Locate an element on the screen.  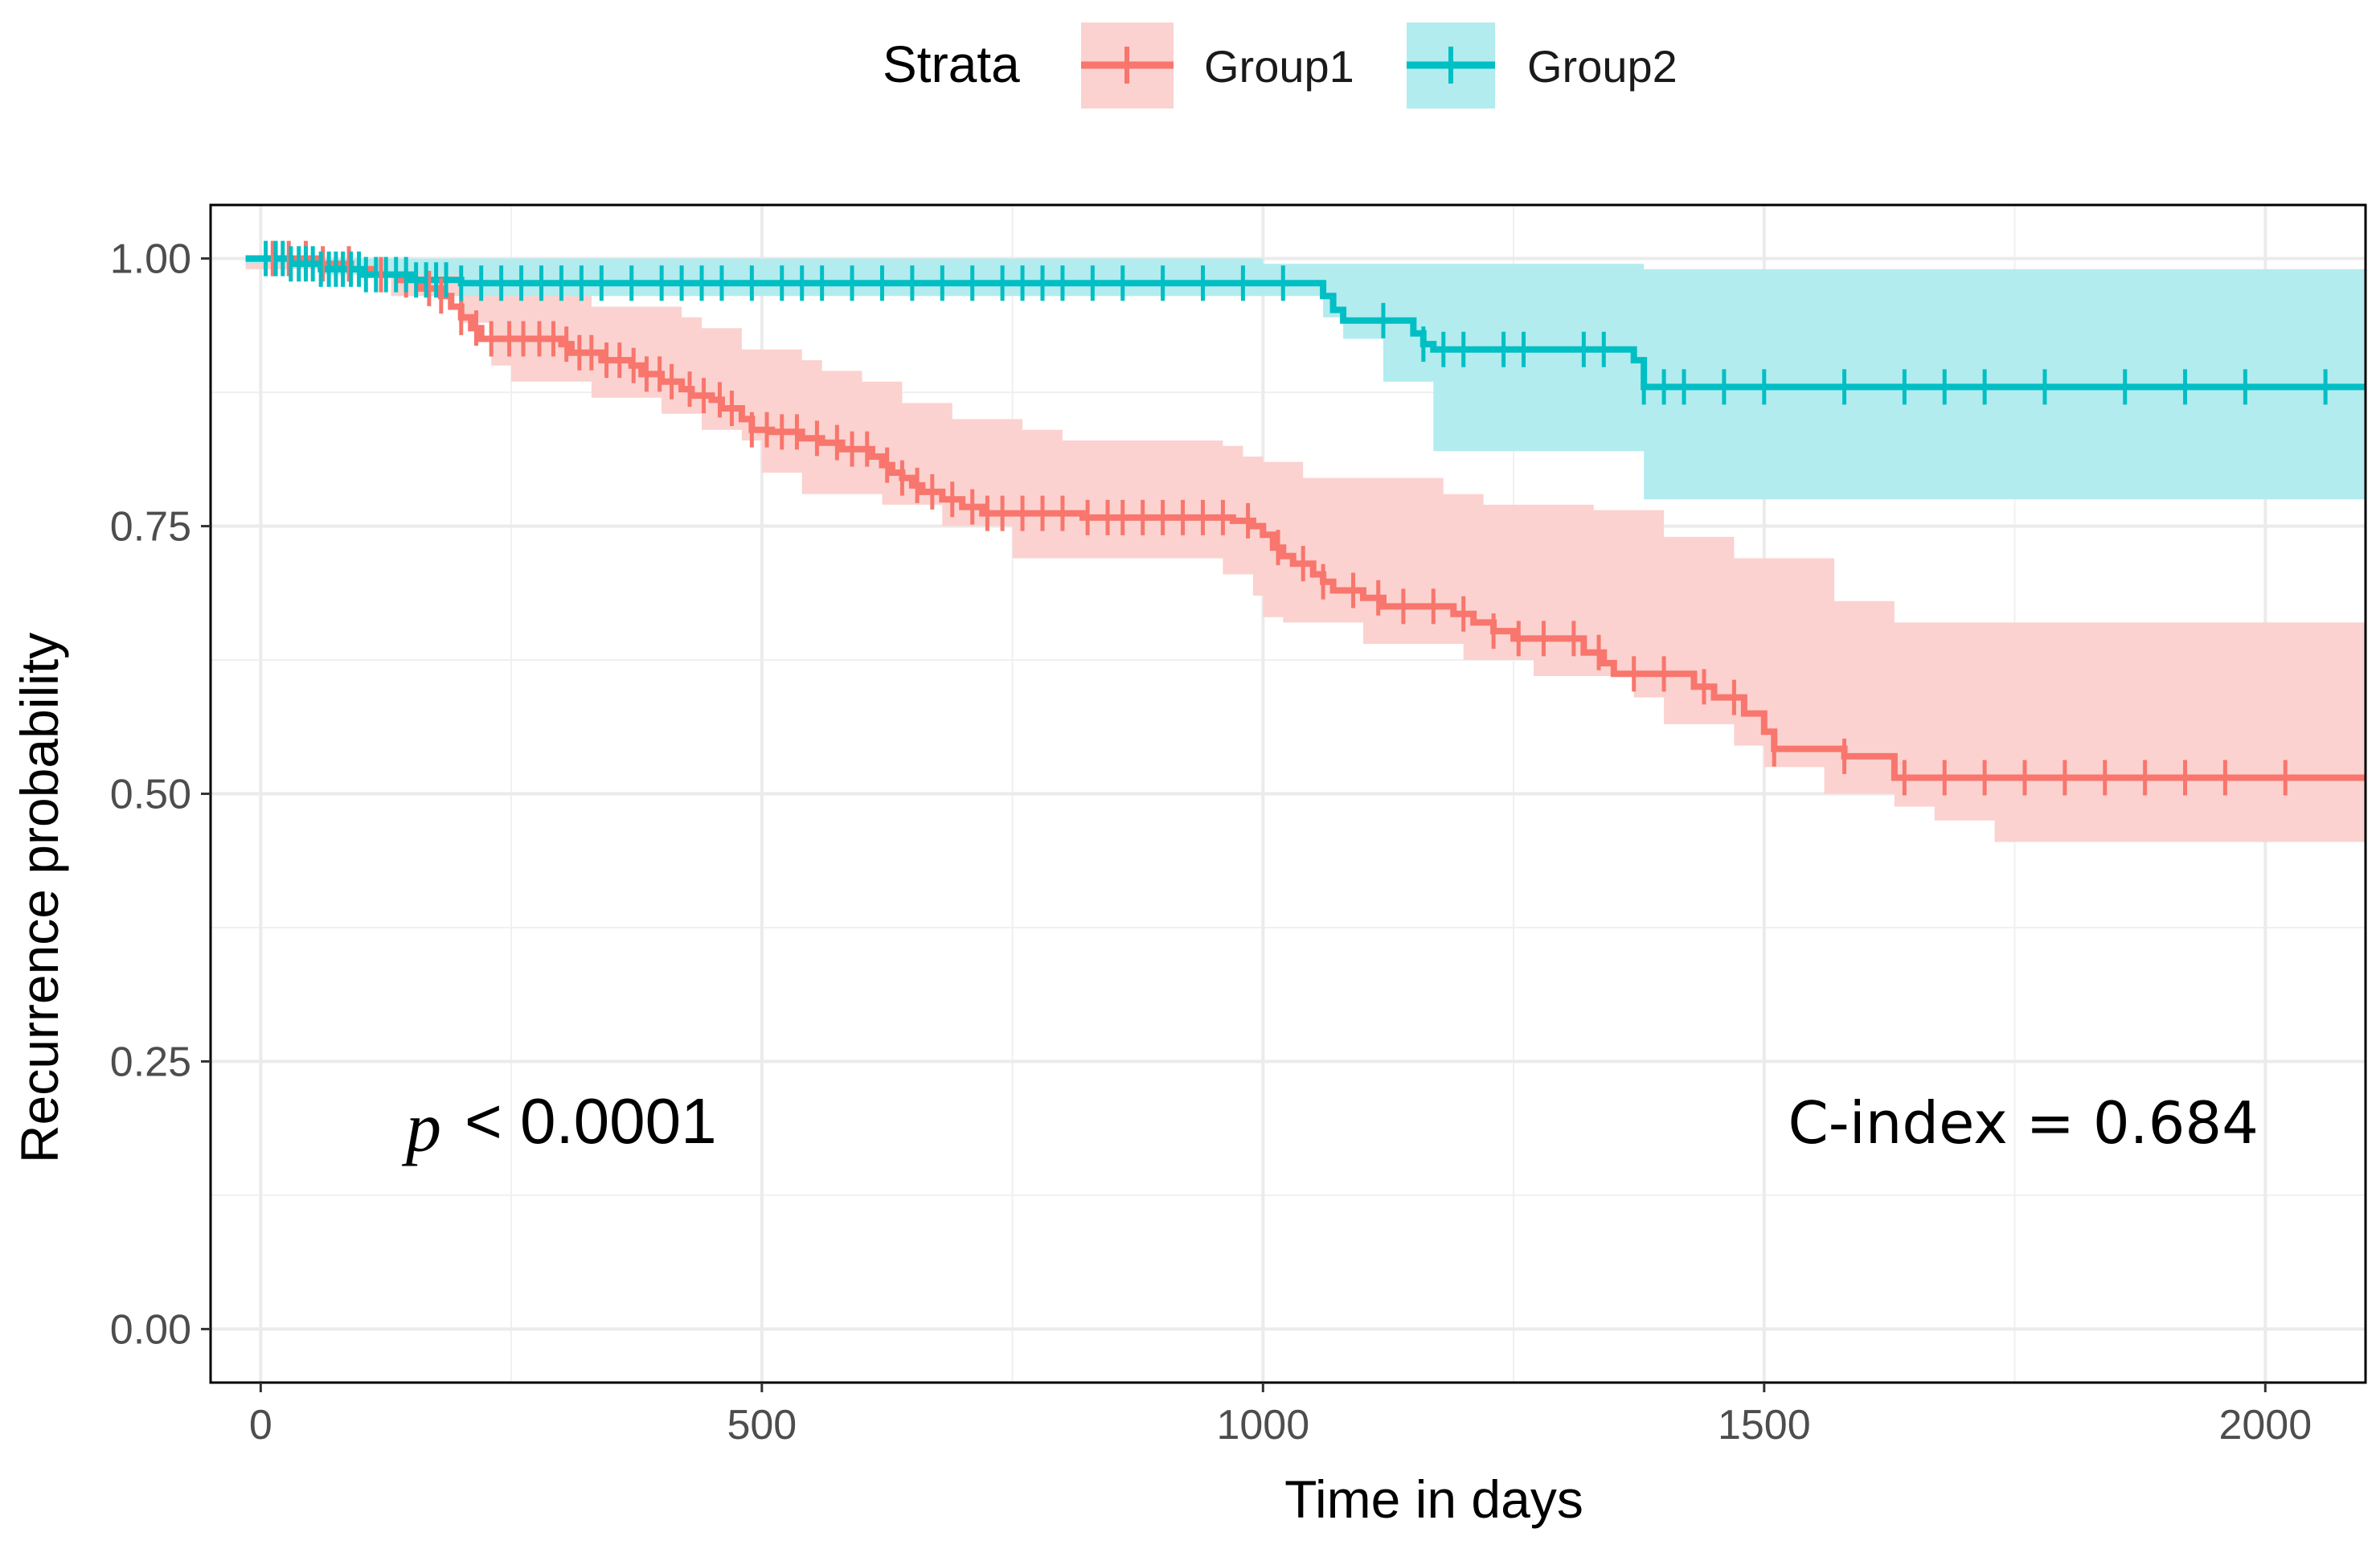
y-tick-label: 0.50 is located at coordinates (151, 795).